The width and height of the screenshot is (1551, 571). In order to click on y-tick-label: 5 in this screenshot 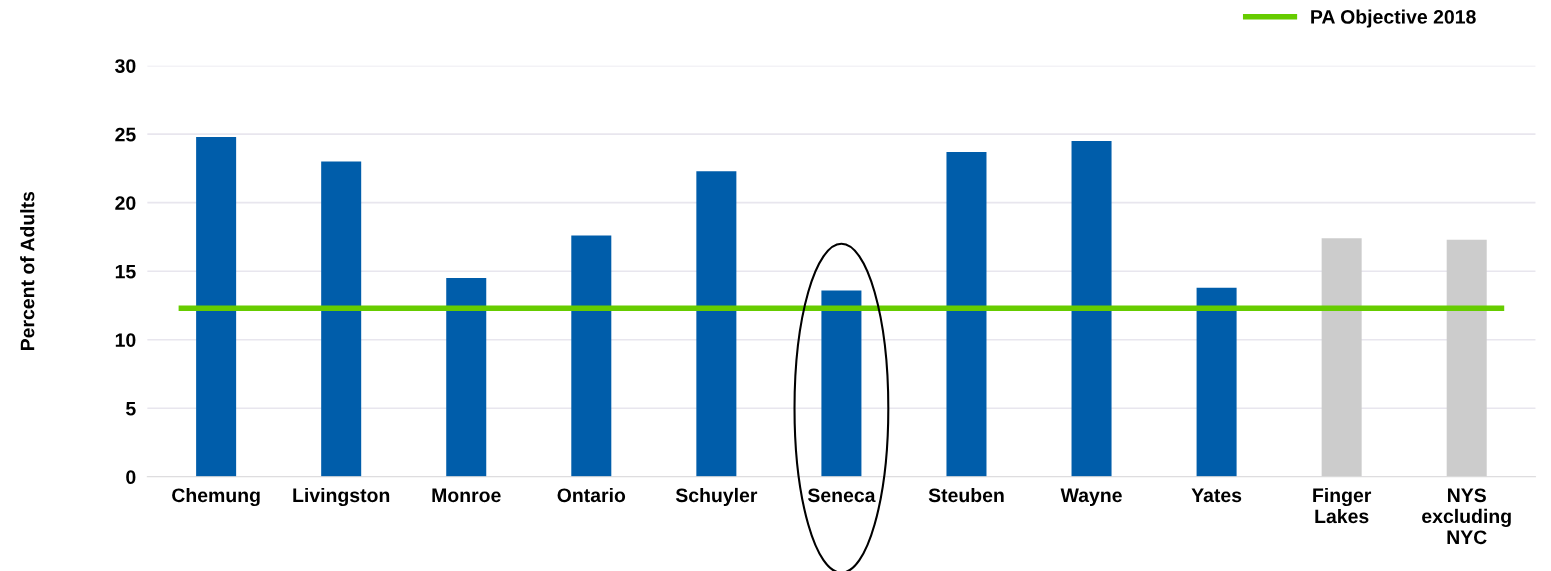, I will do `click(131, 408)`.